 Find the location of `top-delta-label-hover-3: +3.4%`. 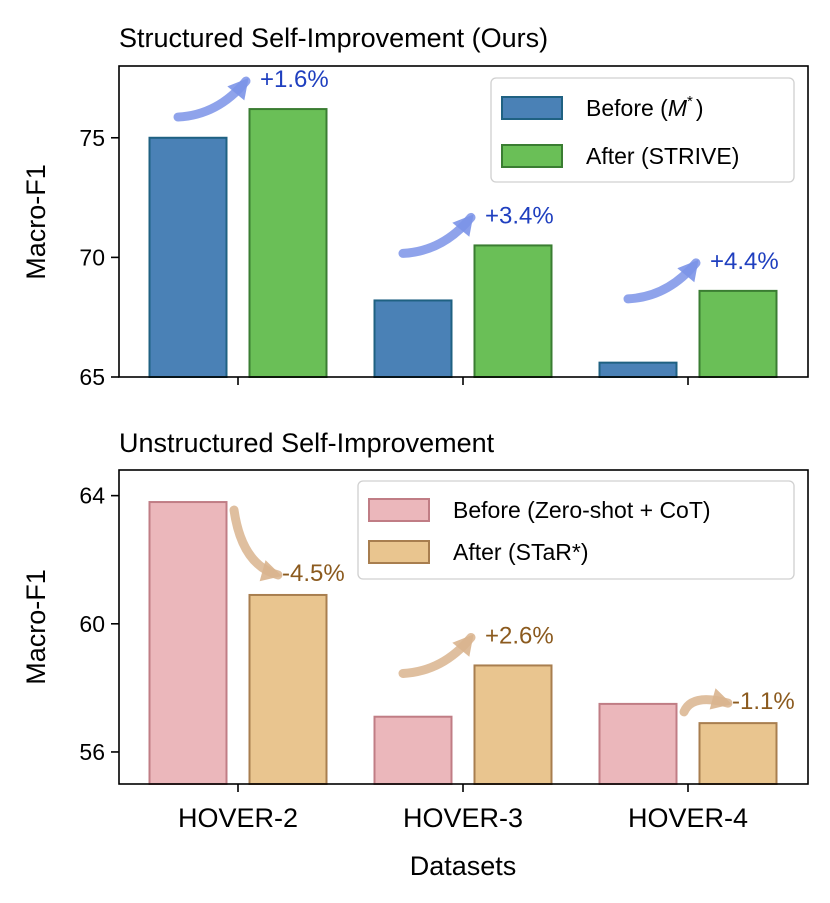

top-delta-label-hover-3: +3.4% is located at coordinates (519, 215).